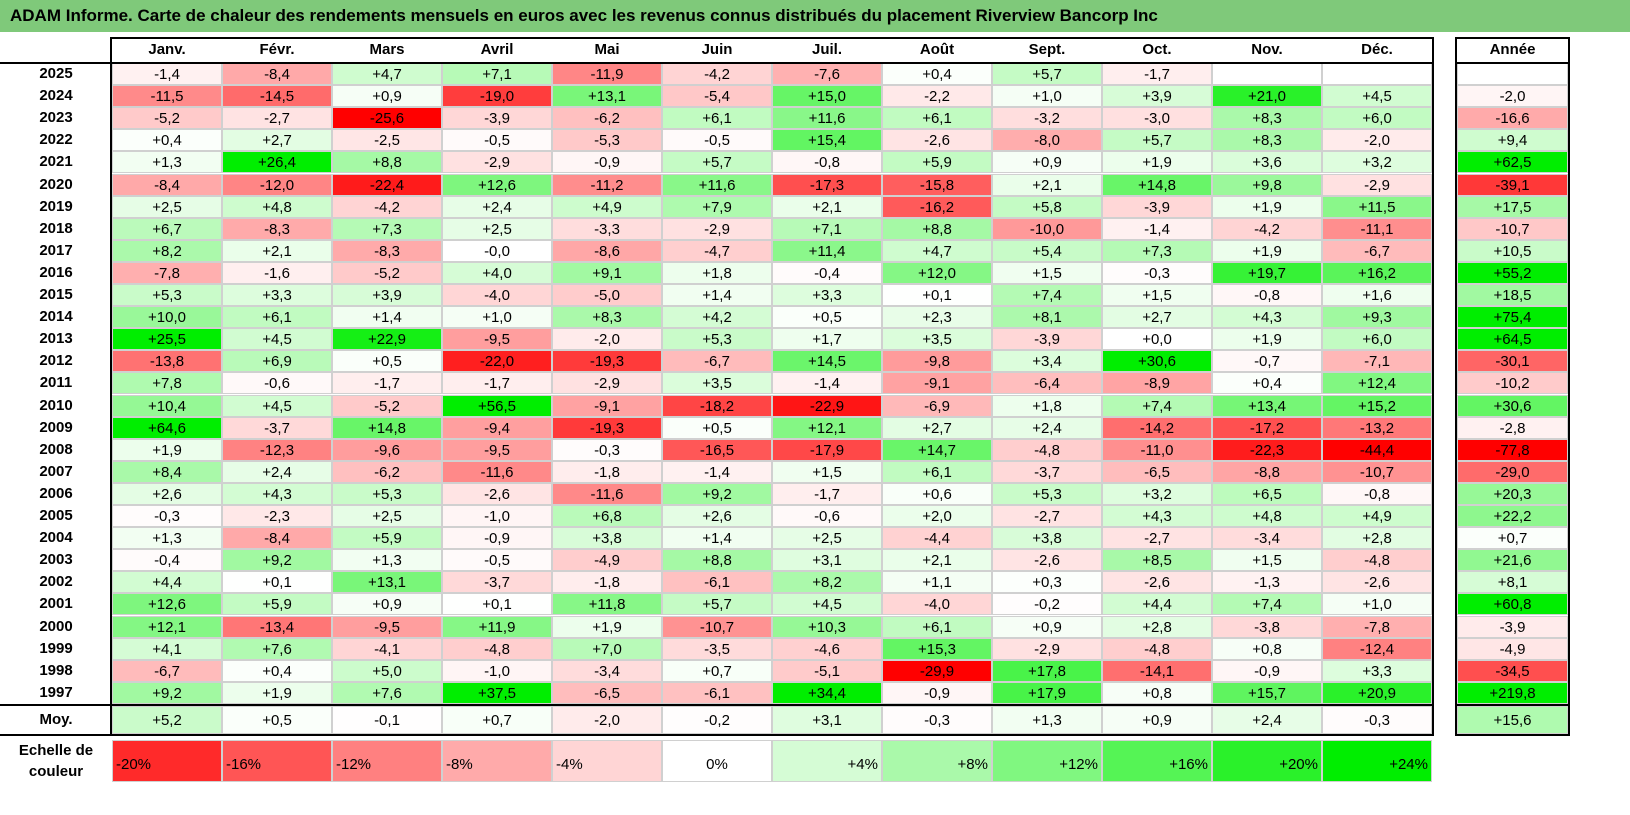  I want to click on heatmap-cell: -6,1, so click(717, 692).